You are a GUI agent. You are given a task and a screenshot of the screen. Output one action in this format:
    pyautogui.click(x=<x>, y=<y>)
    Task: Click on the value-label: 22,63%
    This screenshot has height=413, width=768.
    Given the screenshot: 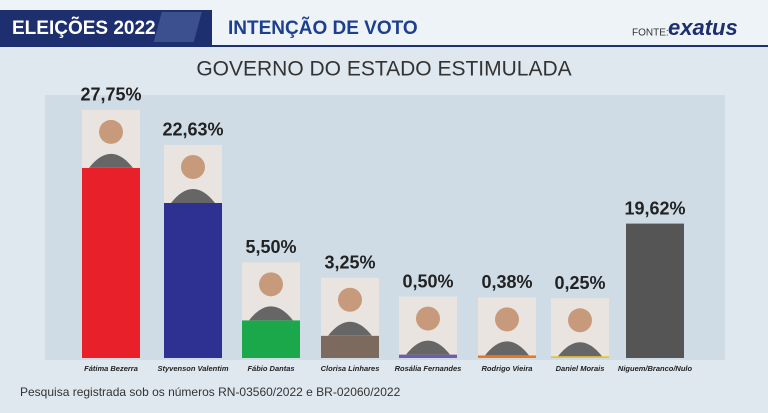 What is the action you would take?
    pyautogui.click(x=192, y=130)
    